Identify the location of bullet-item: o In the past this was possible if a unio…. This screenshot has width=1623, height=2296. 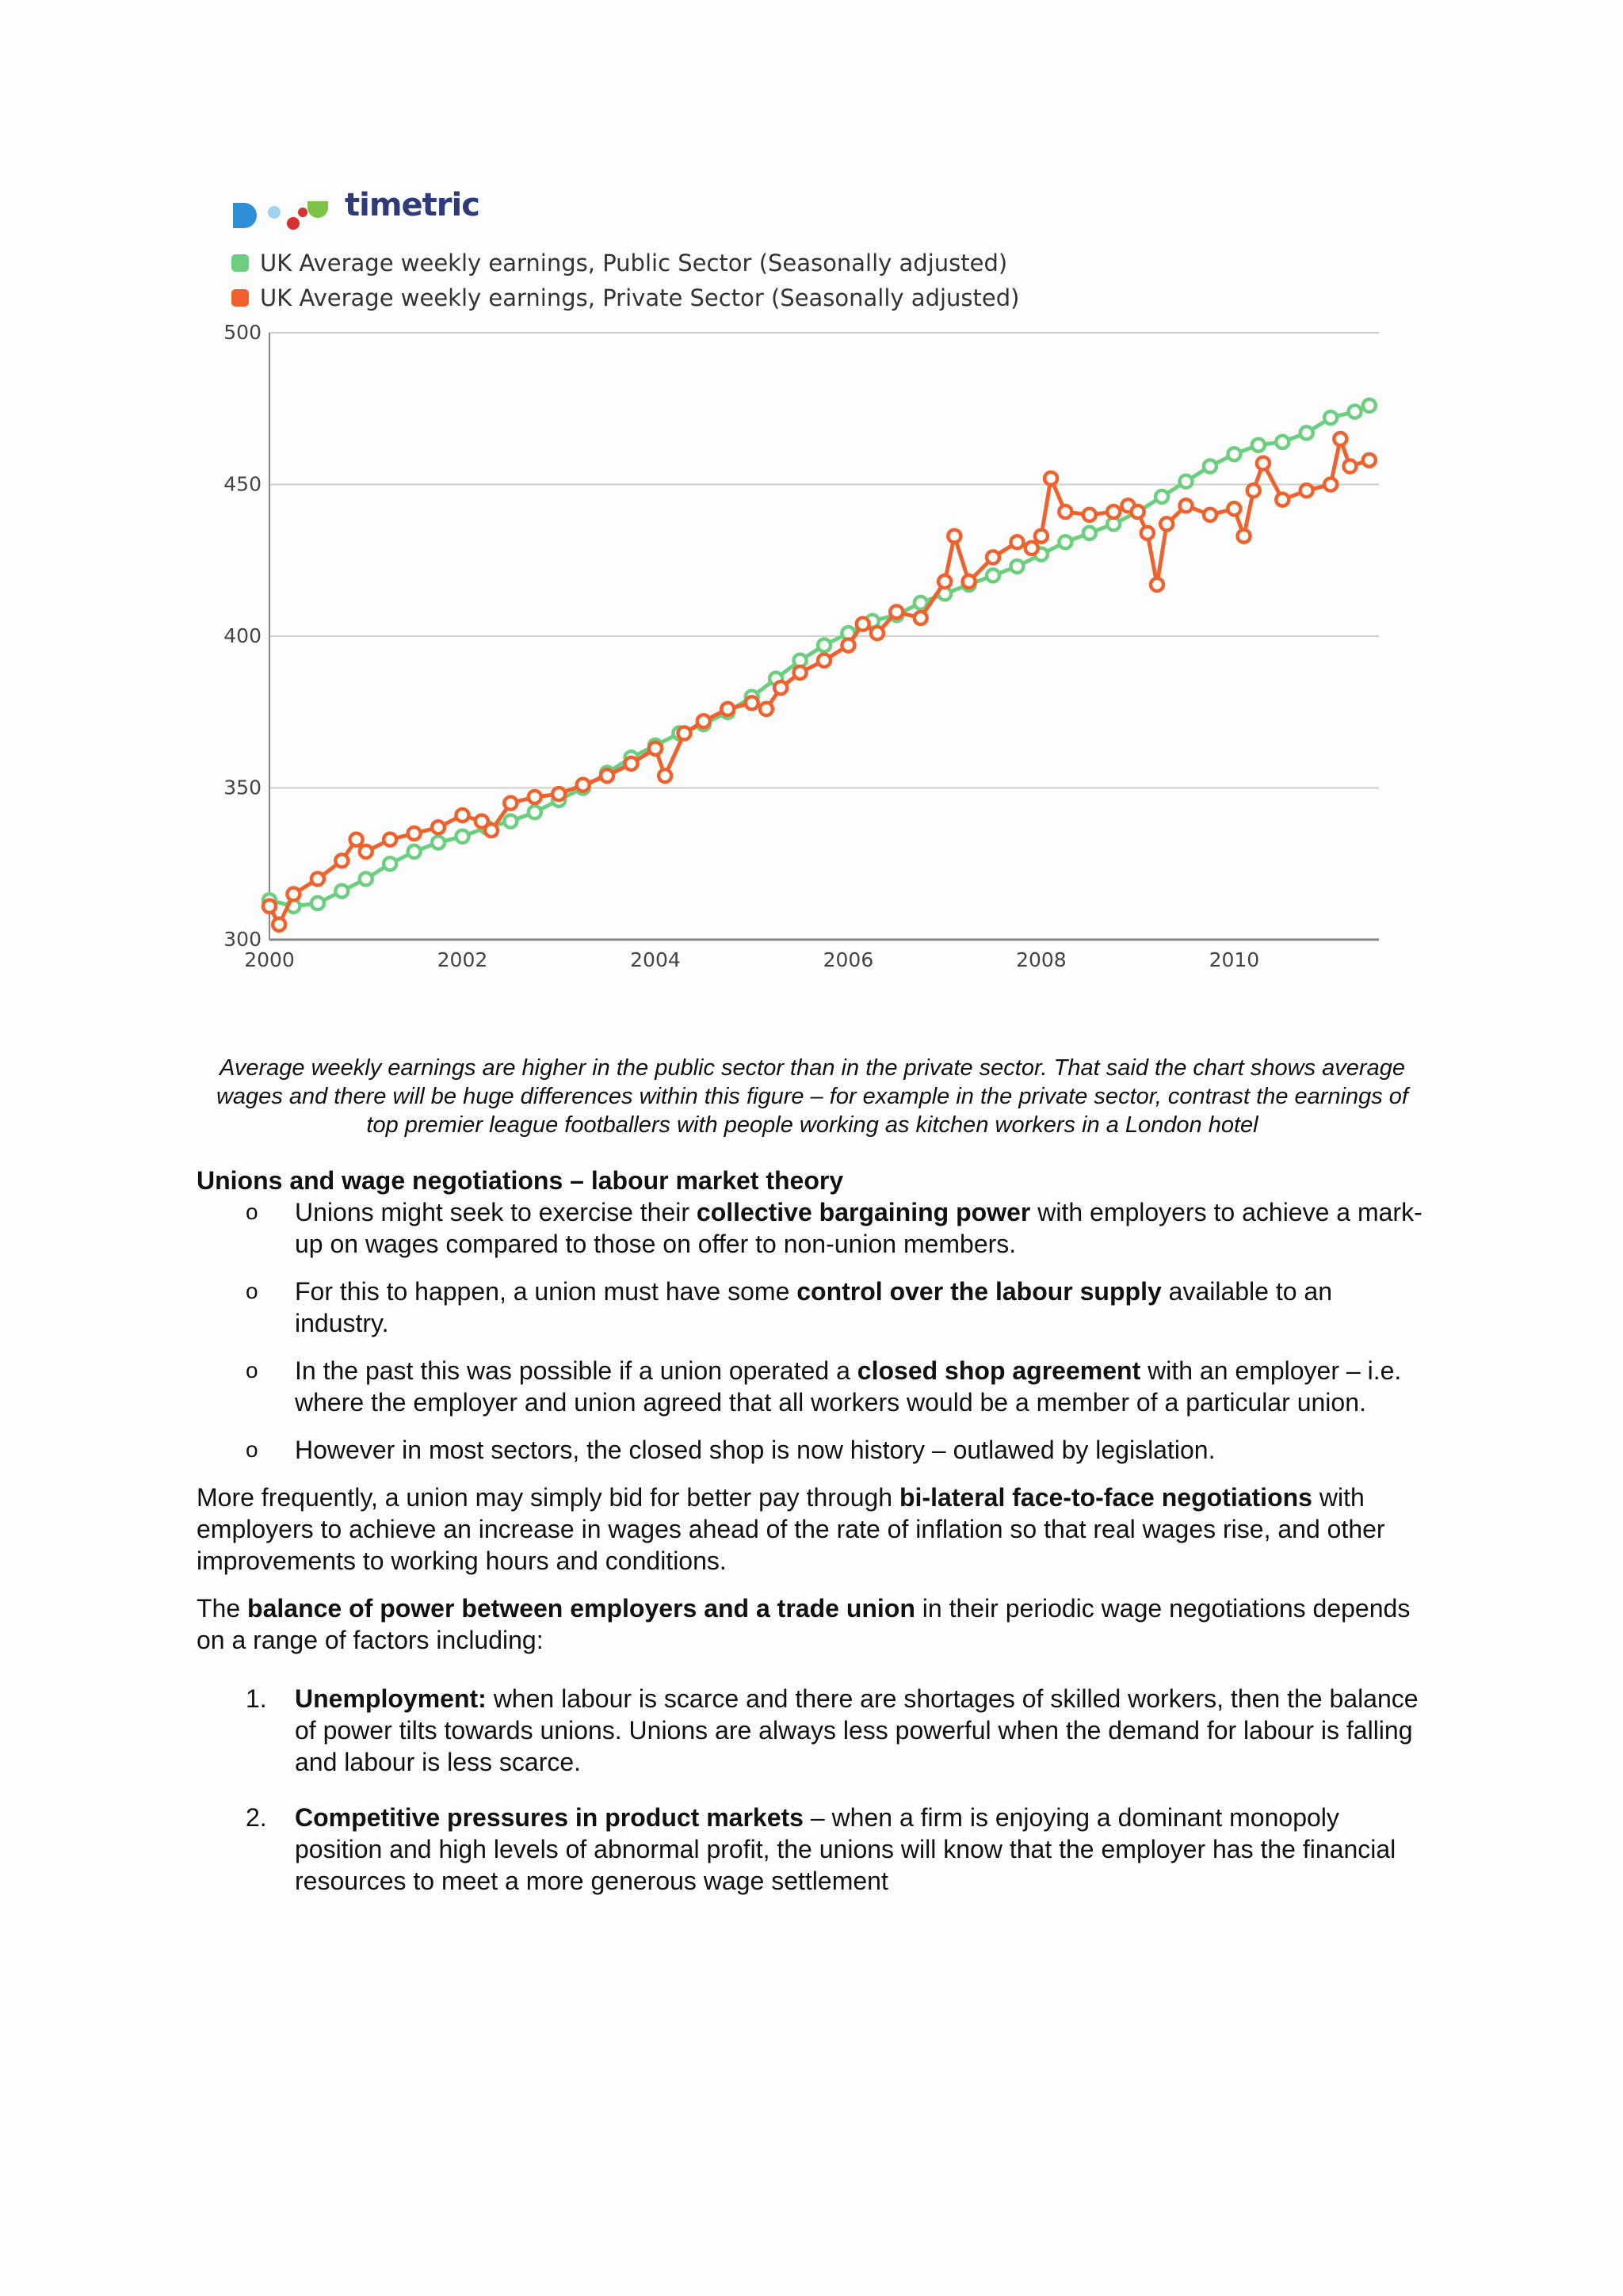
(824, 1386).